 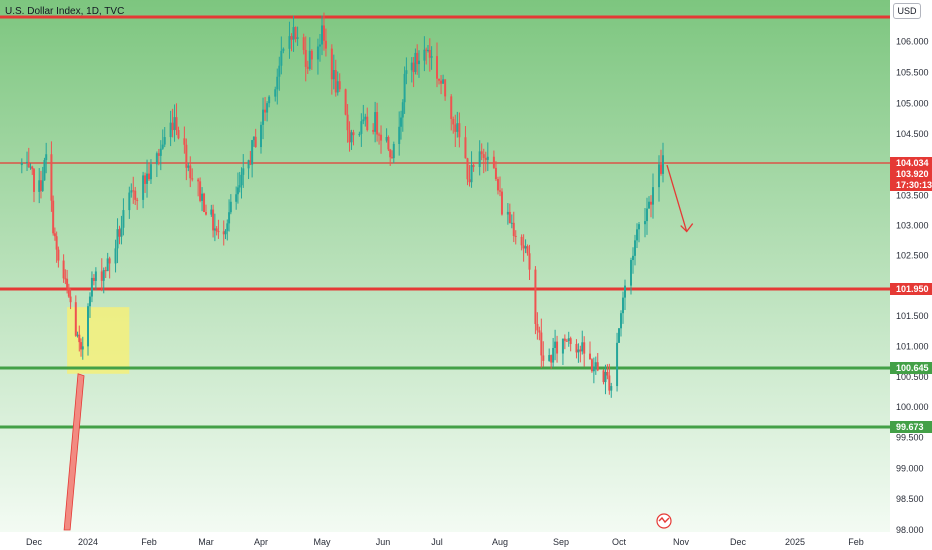 What do you see at coordinates (911, 368) in the screenshot?
I see `price-tag-3: 100.645` at bounding box center [911, 368].